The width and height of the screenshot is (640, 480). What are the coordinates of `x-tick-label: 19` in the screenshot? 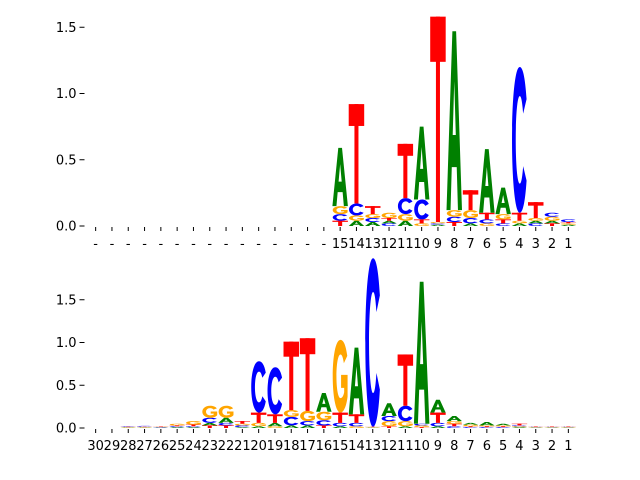 It's located at (275, 446).